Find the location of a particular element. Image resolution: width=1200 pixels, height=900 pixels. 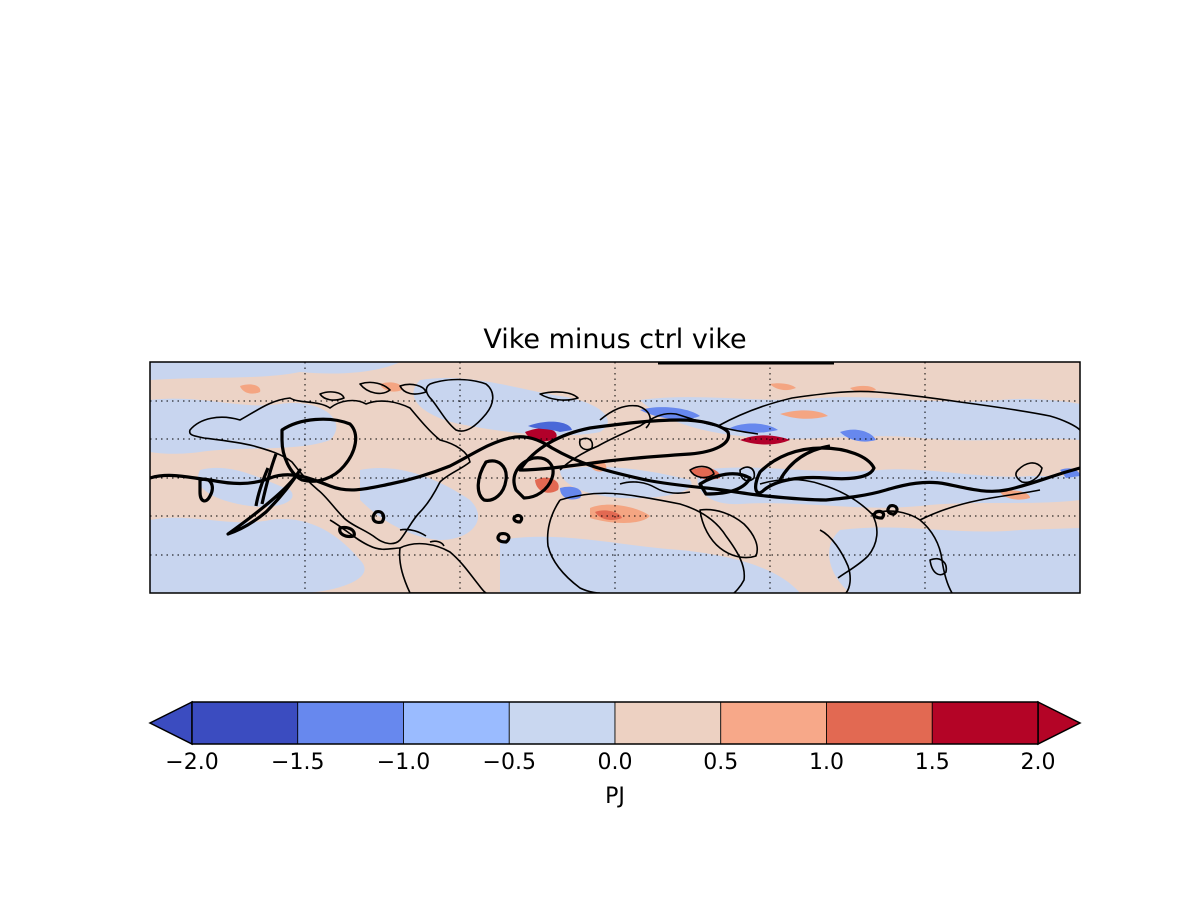

colorbar-frame is located at coordinates (615, 723).